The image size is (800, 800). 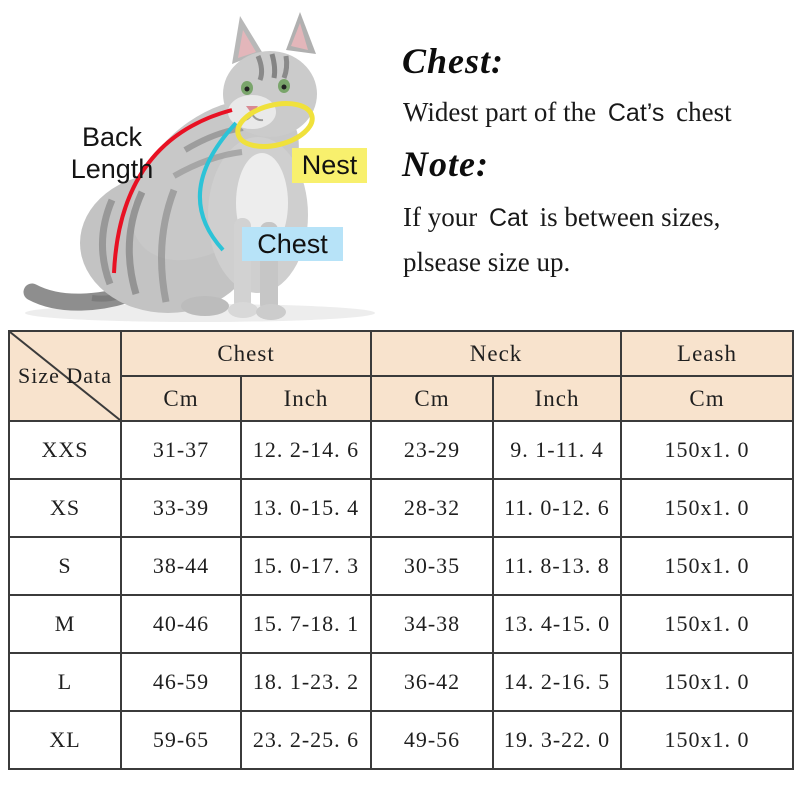 What do you see at coordinates (432, 508) in the screenshot?
I see `table-cell: 28-32` at bounding box center [432, 508].